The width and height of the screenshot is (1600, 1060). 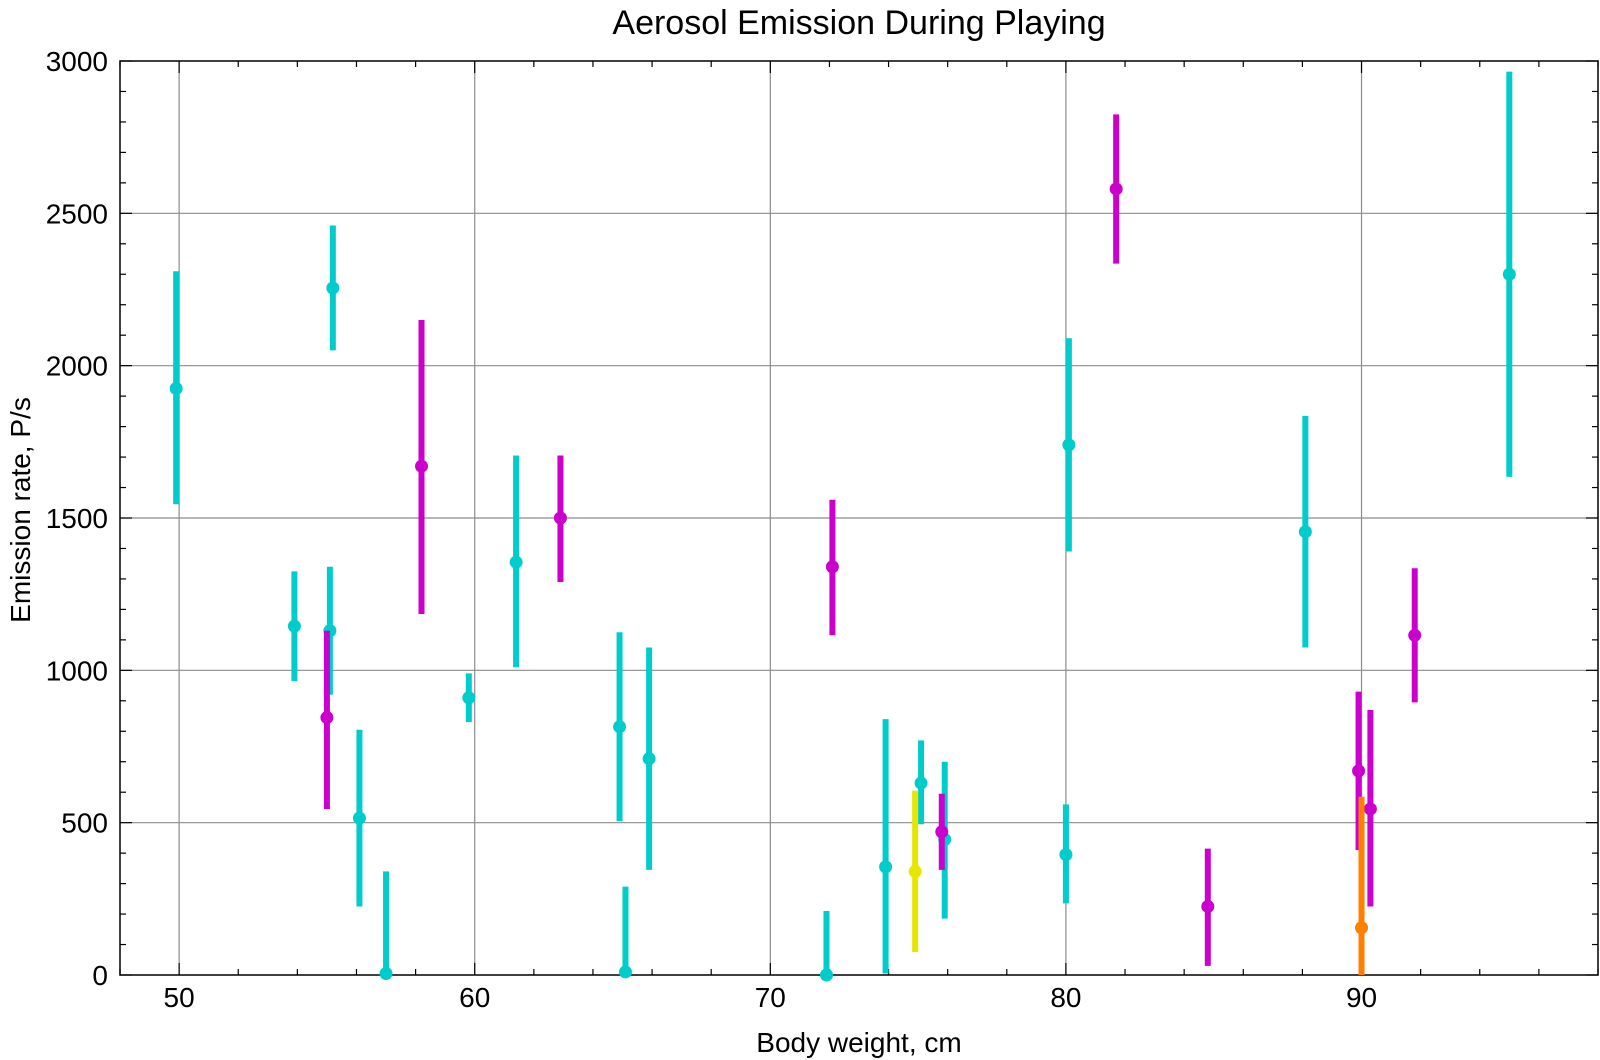 What do you see at coordinates (77, 366) in the screenshot?
I see `y-tick-label: 2000` at bounding box center [77, 366].